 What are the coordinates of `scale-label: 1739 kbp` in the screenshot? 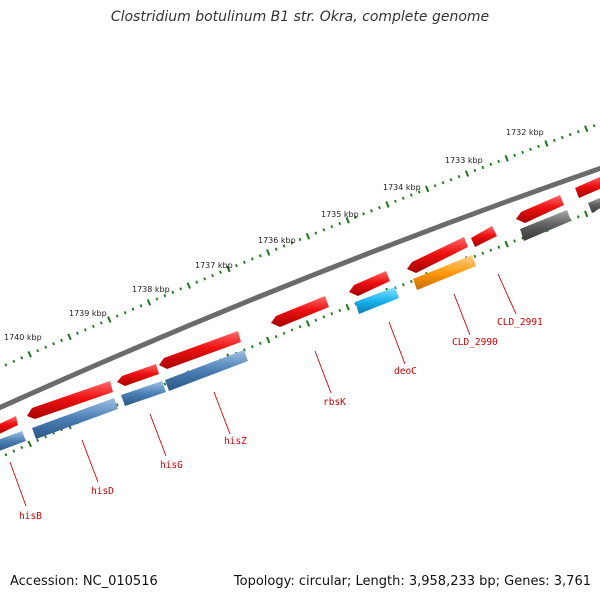 It's located at (88, 313).